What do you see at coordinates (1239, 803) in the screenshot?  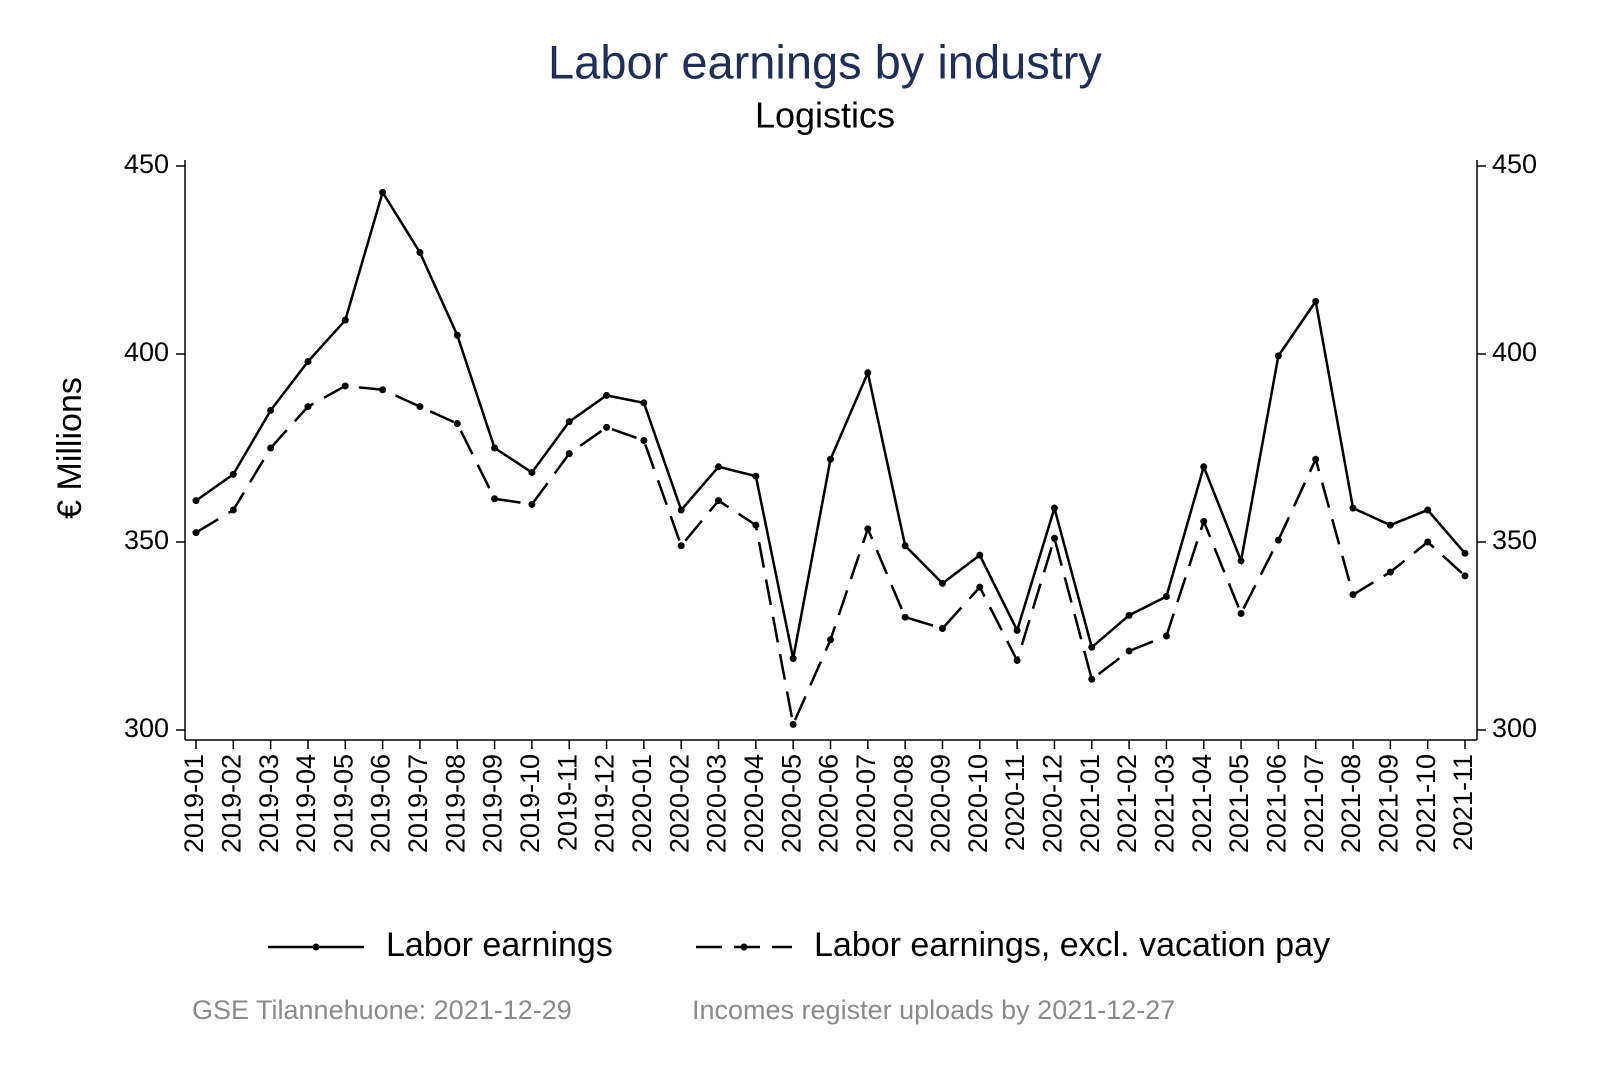 I see `x-tick-label: 2021-05` at bounding box center [1239, 803].